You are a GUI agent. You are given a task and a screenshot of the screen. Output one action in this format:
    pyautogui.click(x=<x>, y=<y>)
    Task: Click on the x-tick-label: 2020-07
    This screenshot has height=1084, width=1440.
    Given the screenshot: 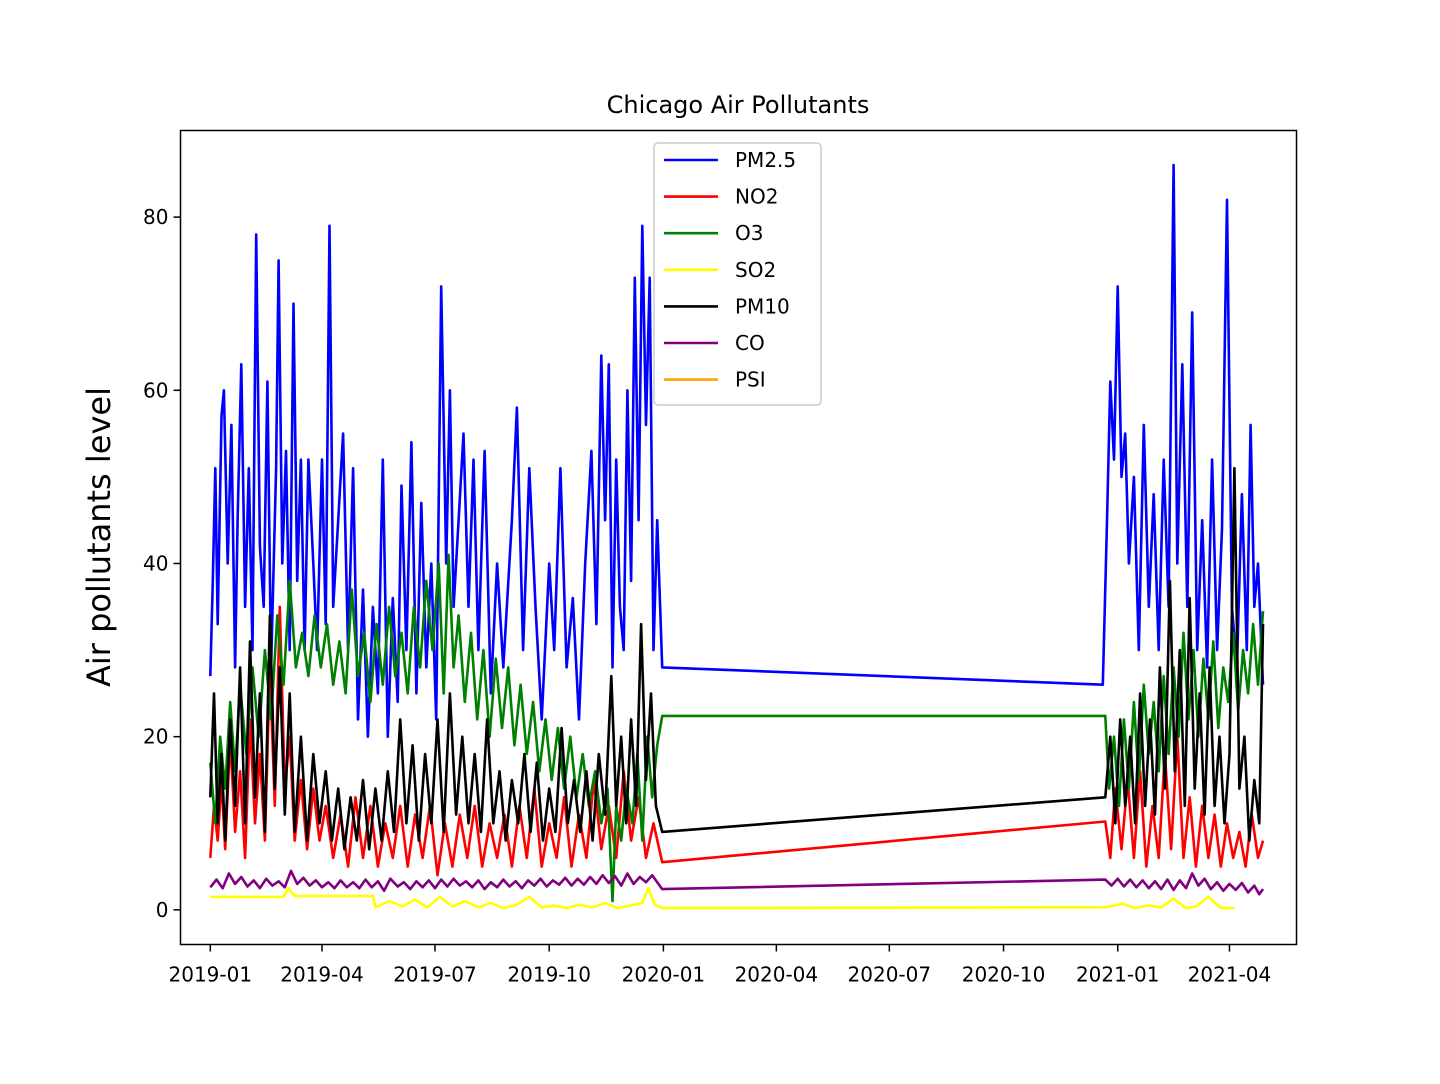 What is the action you would take?
    pyautogui.click(x=890, y=975)
    